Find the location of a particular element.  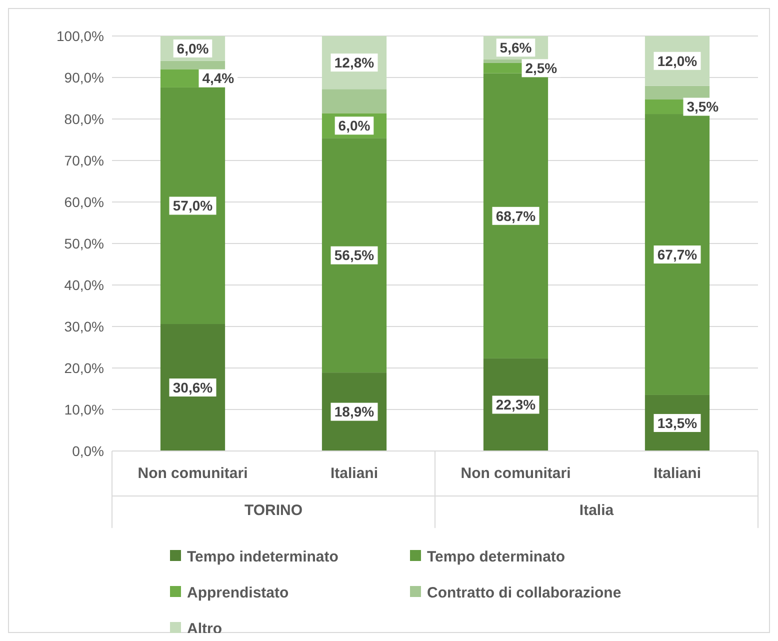

data-label: 67,7% is located at coordinates (677, 254).